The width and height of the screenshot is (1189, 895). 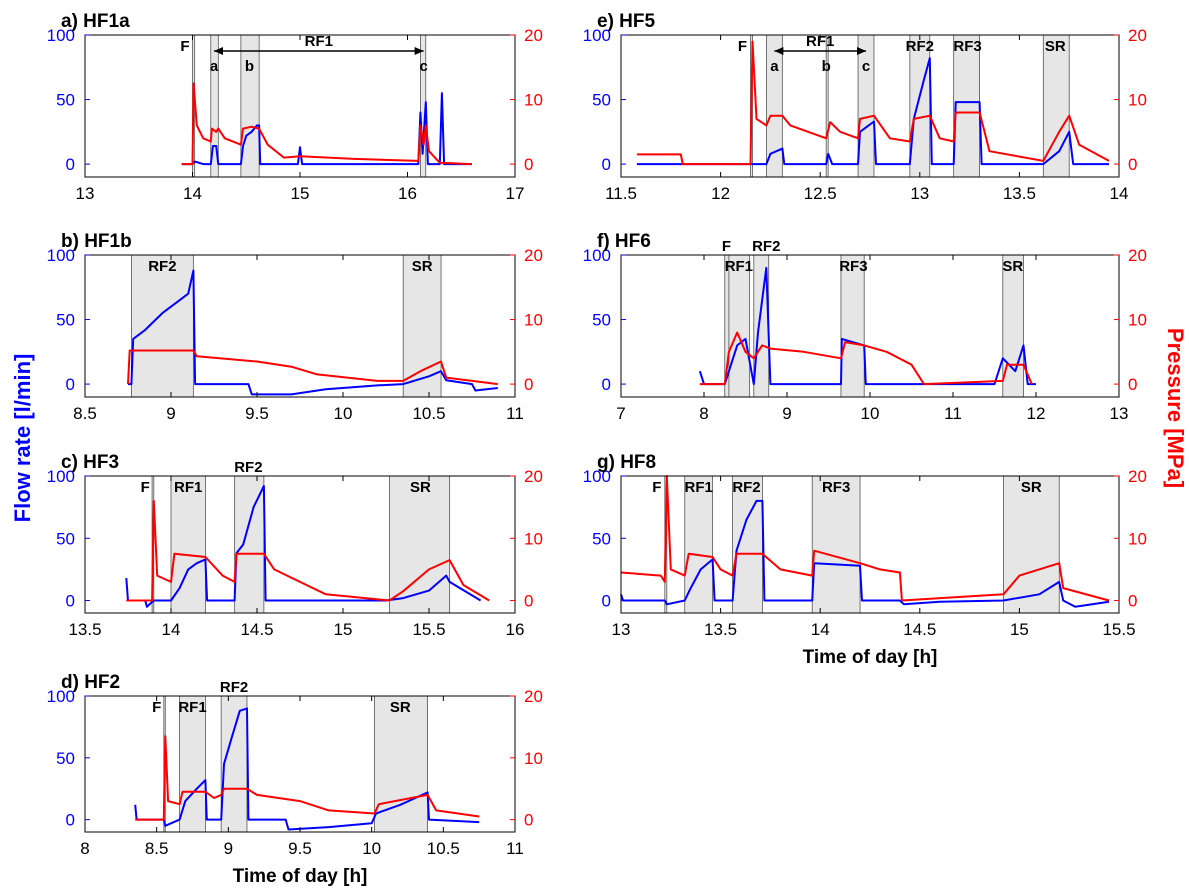 What do you see at coordinates (621, 193) in the screenshot?
I see `x-tick-label: 11.5` at bounding box center [621, 193].